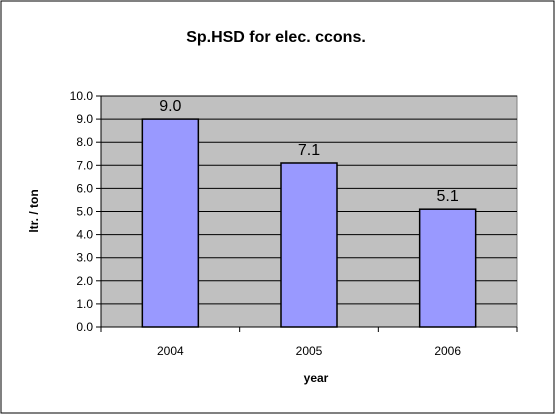  Describe the element at coordinates (34, 210) in the screenshot. I see `y-axis-title: ltr. / ton` at that location.